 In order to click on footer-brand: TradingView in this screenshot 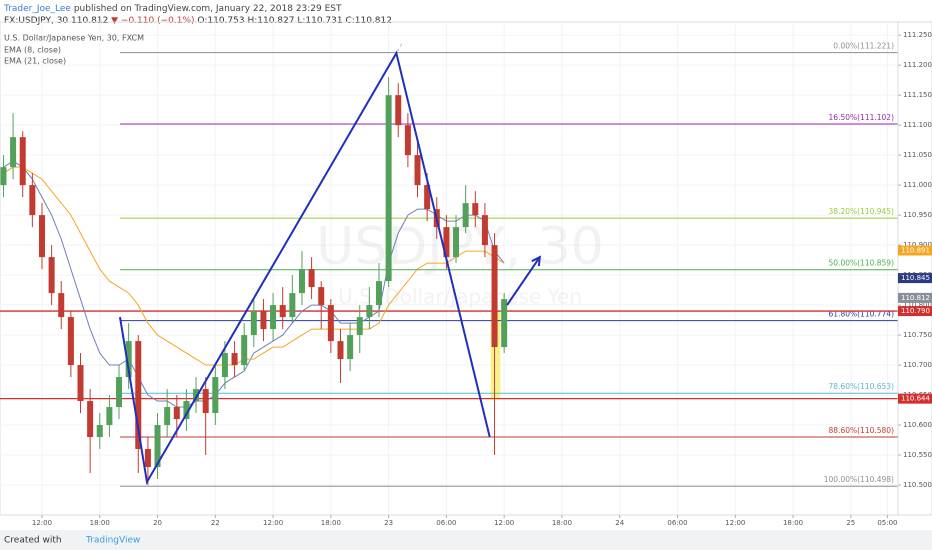, I will do `click(112, 541)`.